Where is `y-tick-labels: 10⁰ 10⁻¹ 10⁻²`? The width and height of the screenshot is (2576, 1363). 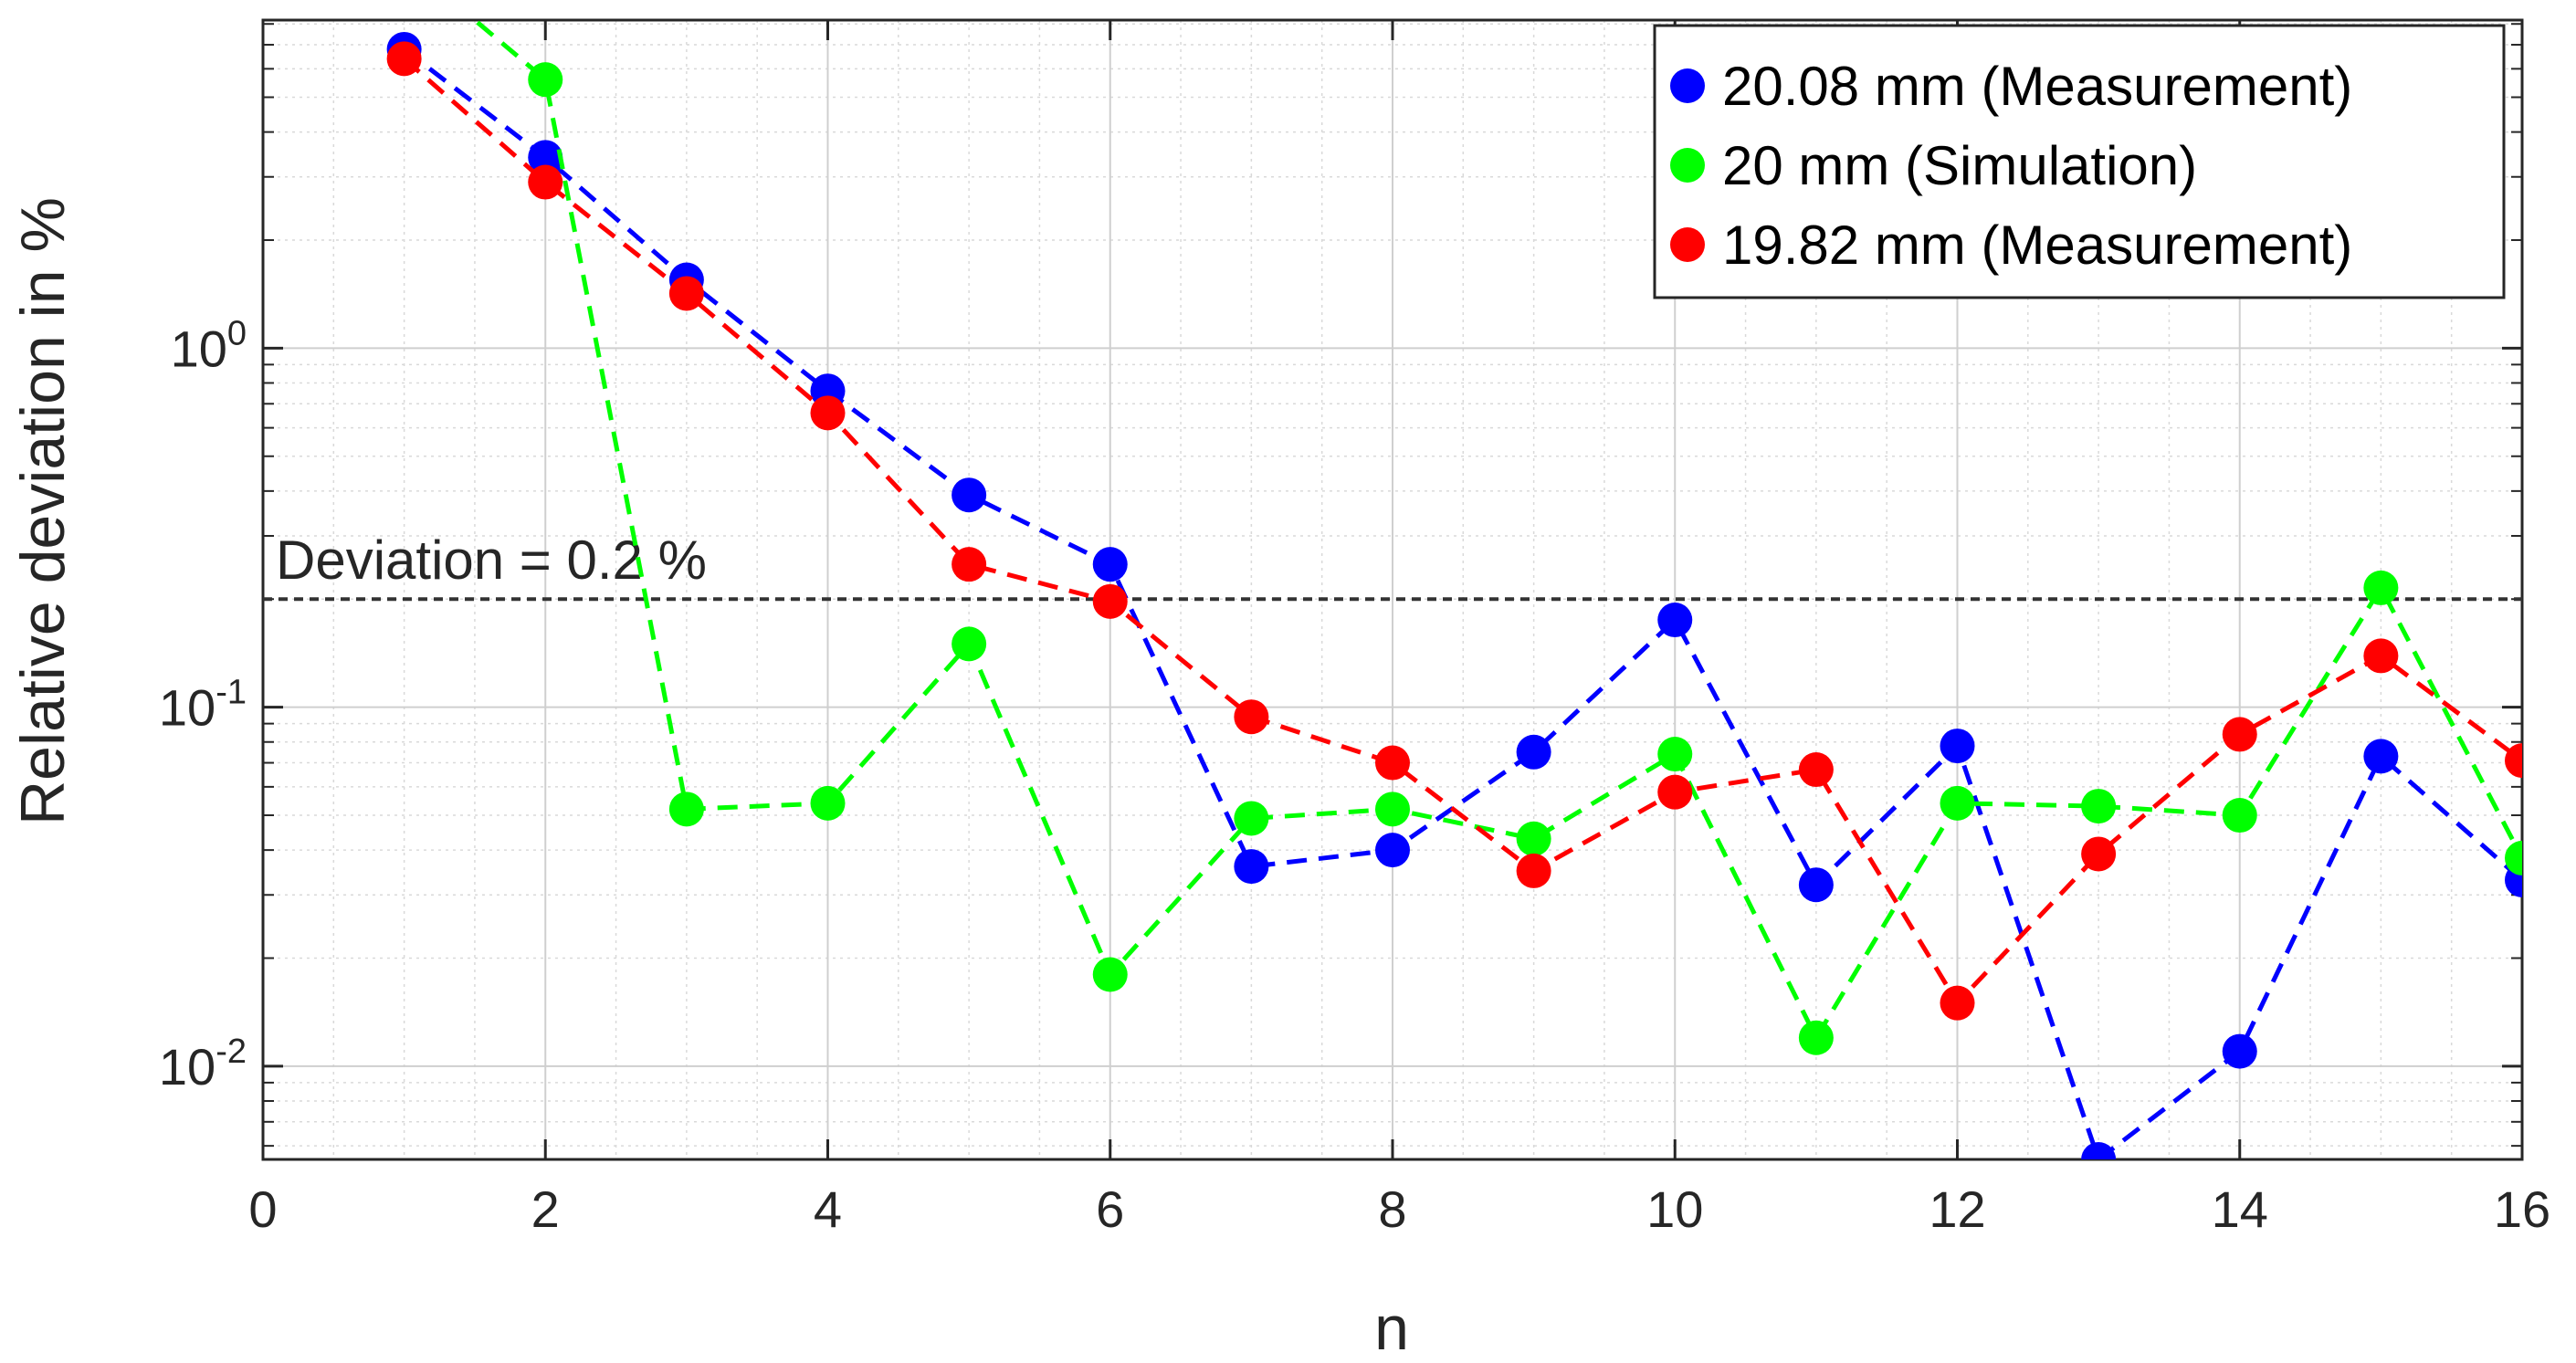
y-tick-labels: 10⁰ 10⁻¹ 10⁻² is located at coordinates (203, 705).